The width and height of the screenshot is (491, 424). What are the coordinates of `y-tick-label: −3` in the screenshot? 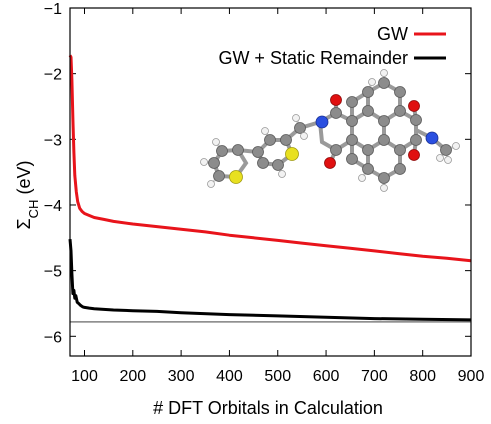 It's located at (53, 140).